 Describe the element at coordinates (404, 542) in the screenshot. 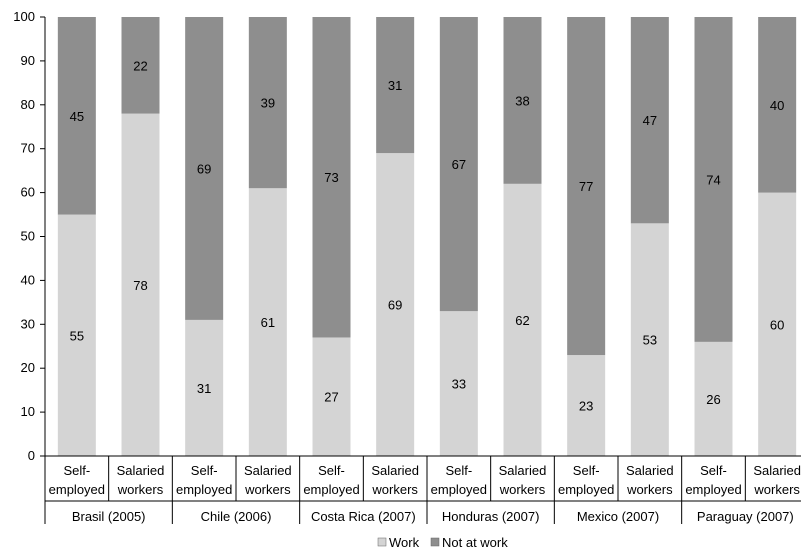

I see `legend-label: Work` at that location.